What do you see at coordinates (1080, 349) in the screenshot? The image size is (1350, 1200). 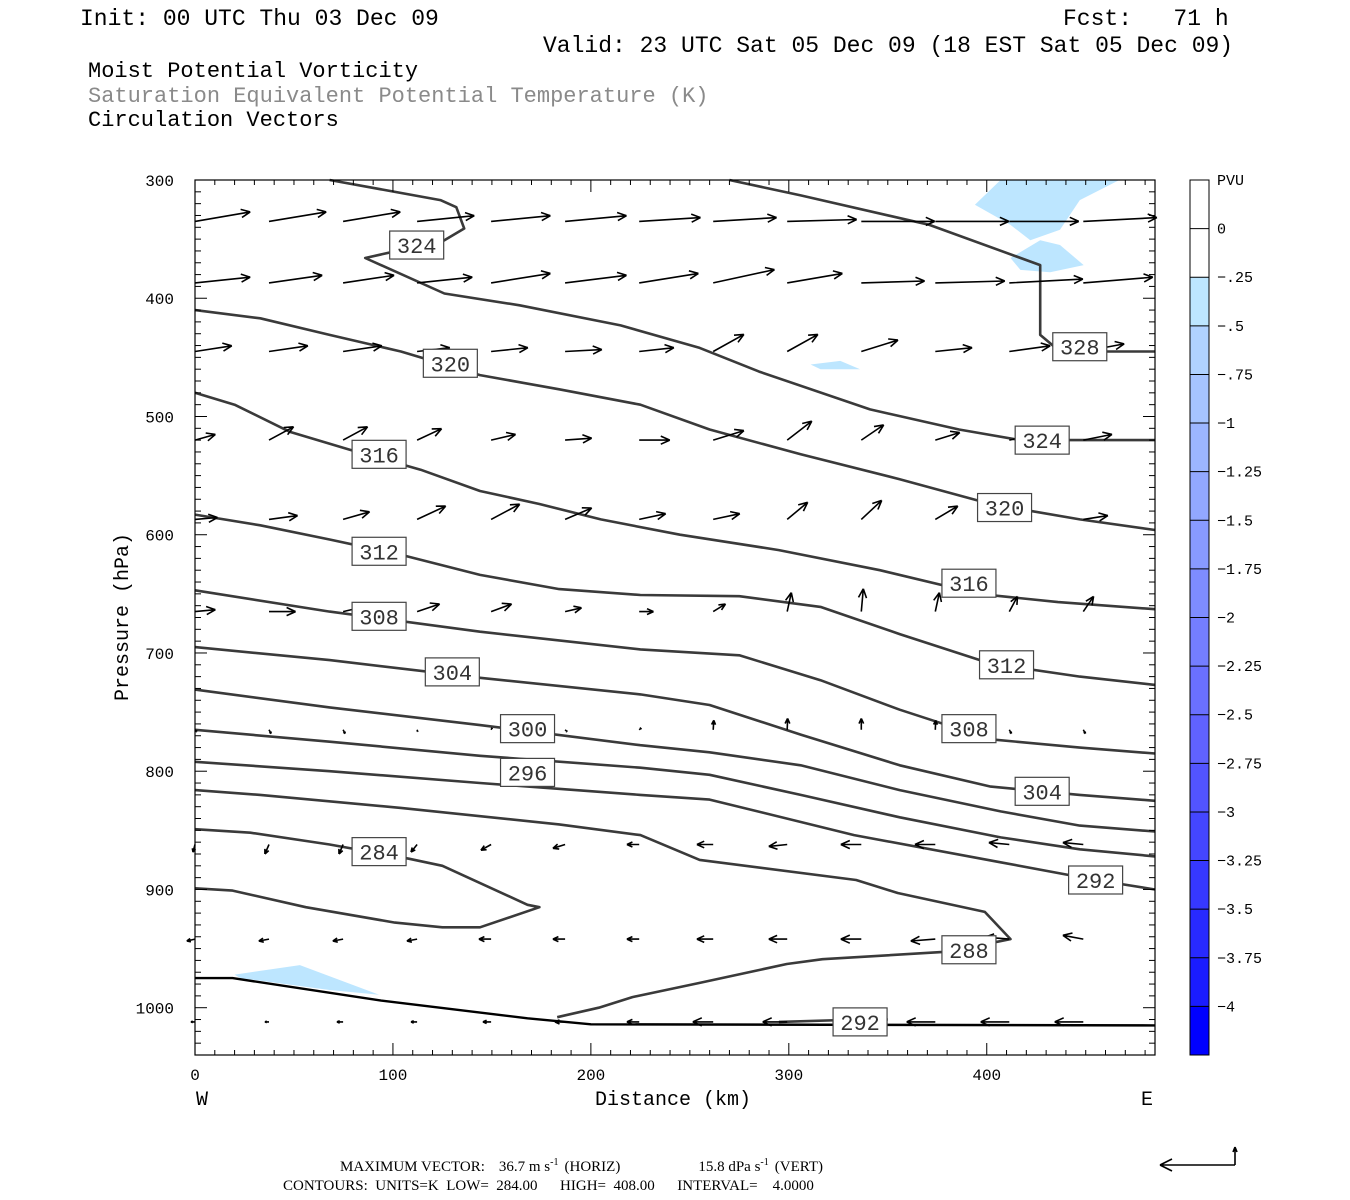 I see `contour-label: 328` at bounding box center [1080, 349].